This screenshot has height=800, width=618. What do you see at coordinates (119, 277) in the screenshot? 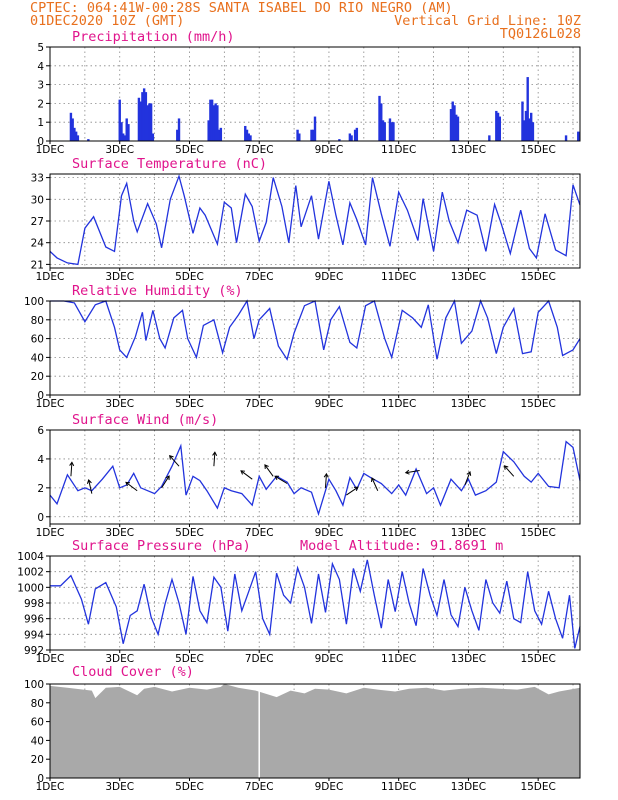
I see `temp-xtick-label: 3DEC` at bounding box center [119, 277].